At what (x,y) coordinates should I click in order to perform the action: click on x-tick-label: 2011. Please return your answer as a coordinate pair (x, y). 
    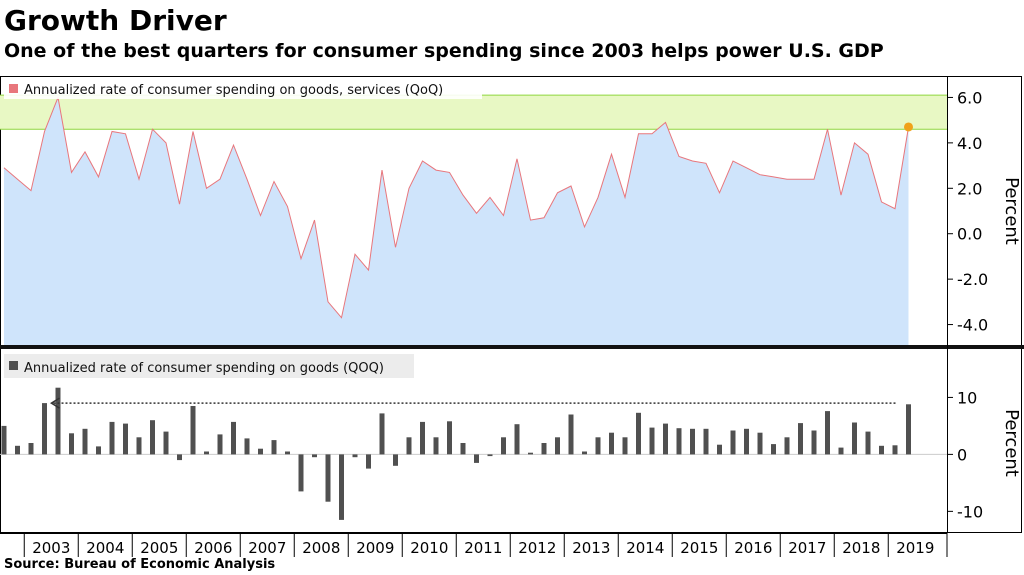
    Looking at the image, I should click on (483, 548).